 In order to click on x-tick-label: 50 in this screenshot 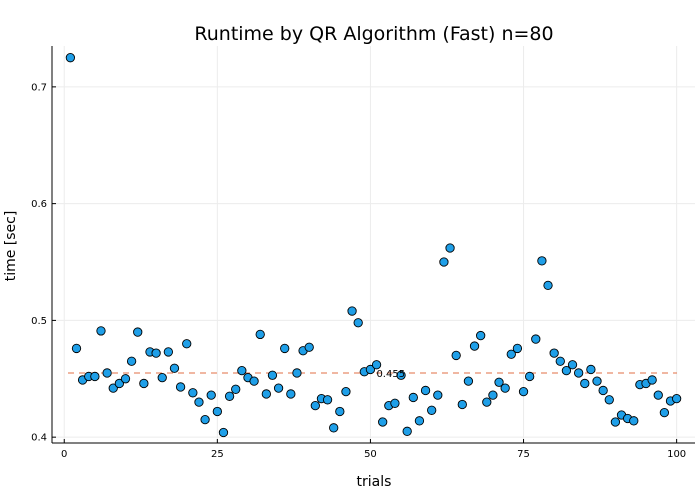, I will do `click(370, 454)`.